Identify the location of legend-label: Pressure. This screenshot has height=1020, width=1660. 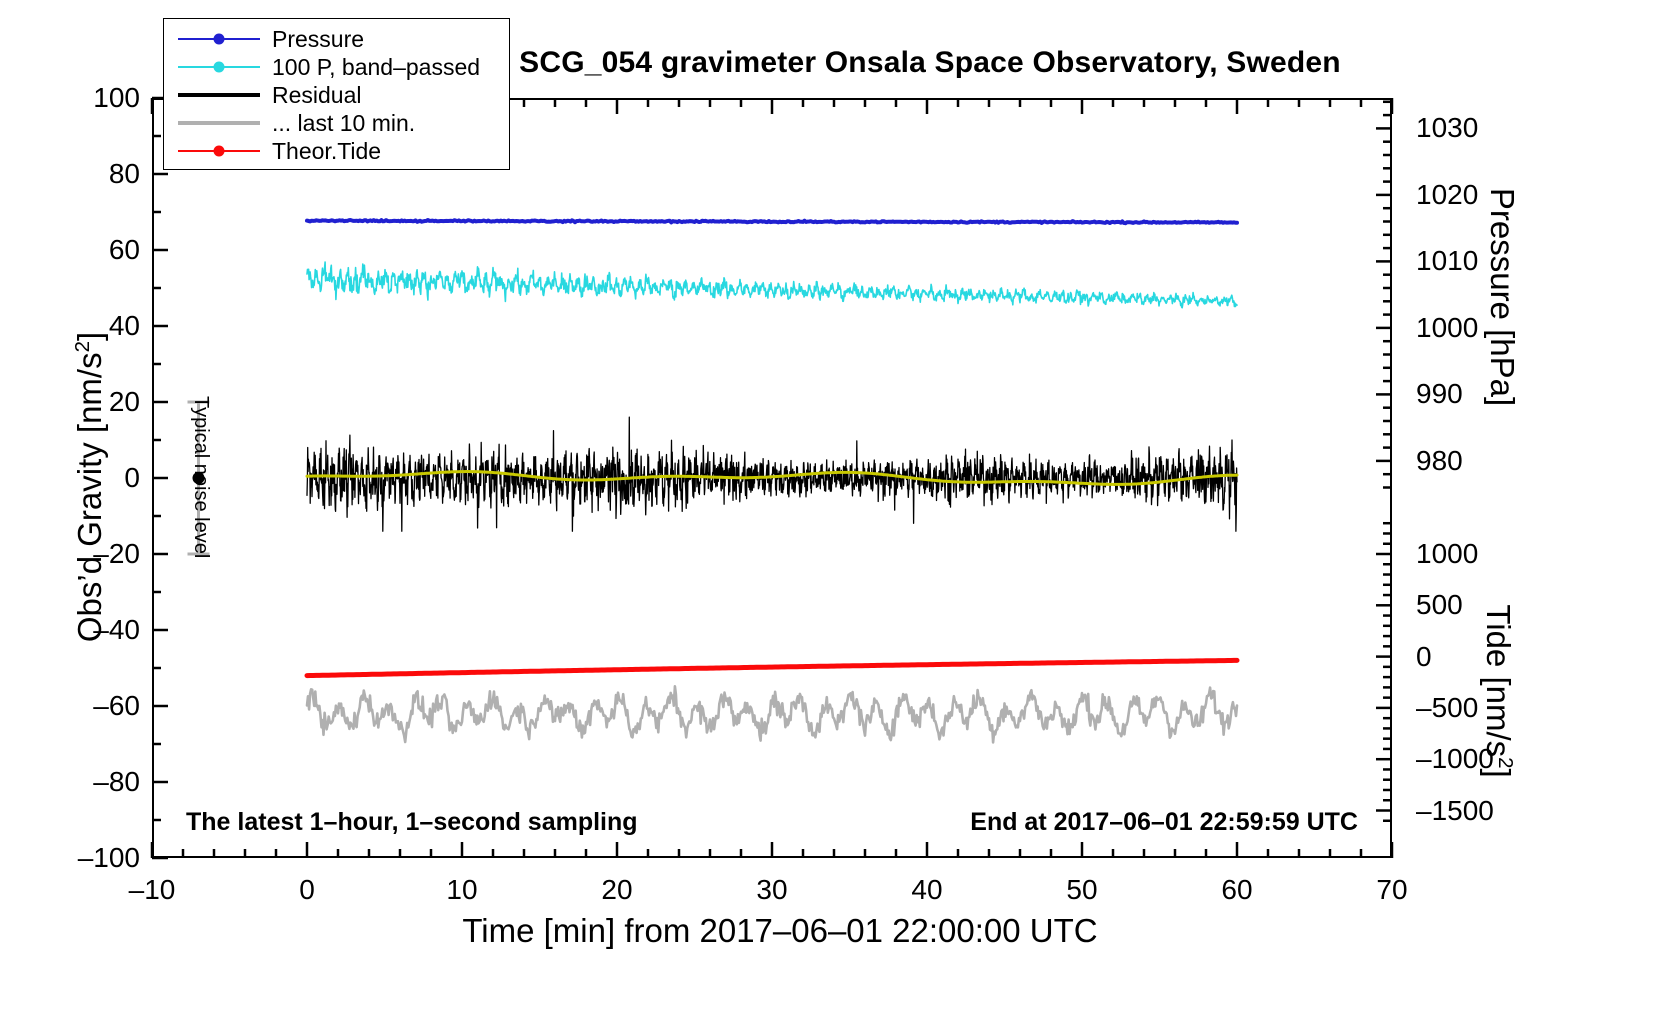
(318, 38).